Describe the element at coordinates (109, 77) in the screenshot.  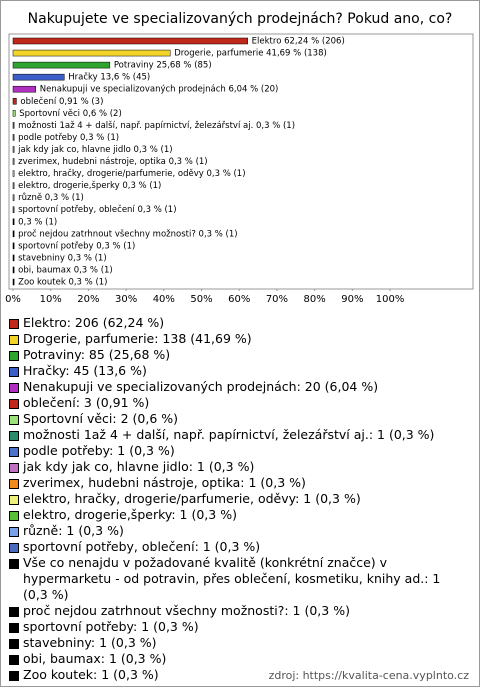
I see `data-label: Hračky 13,6 % (45)` at that location.